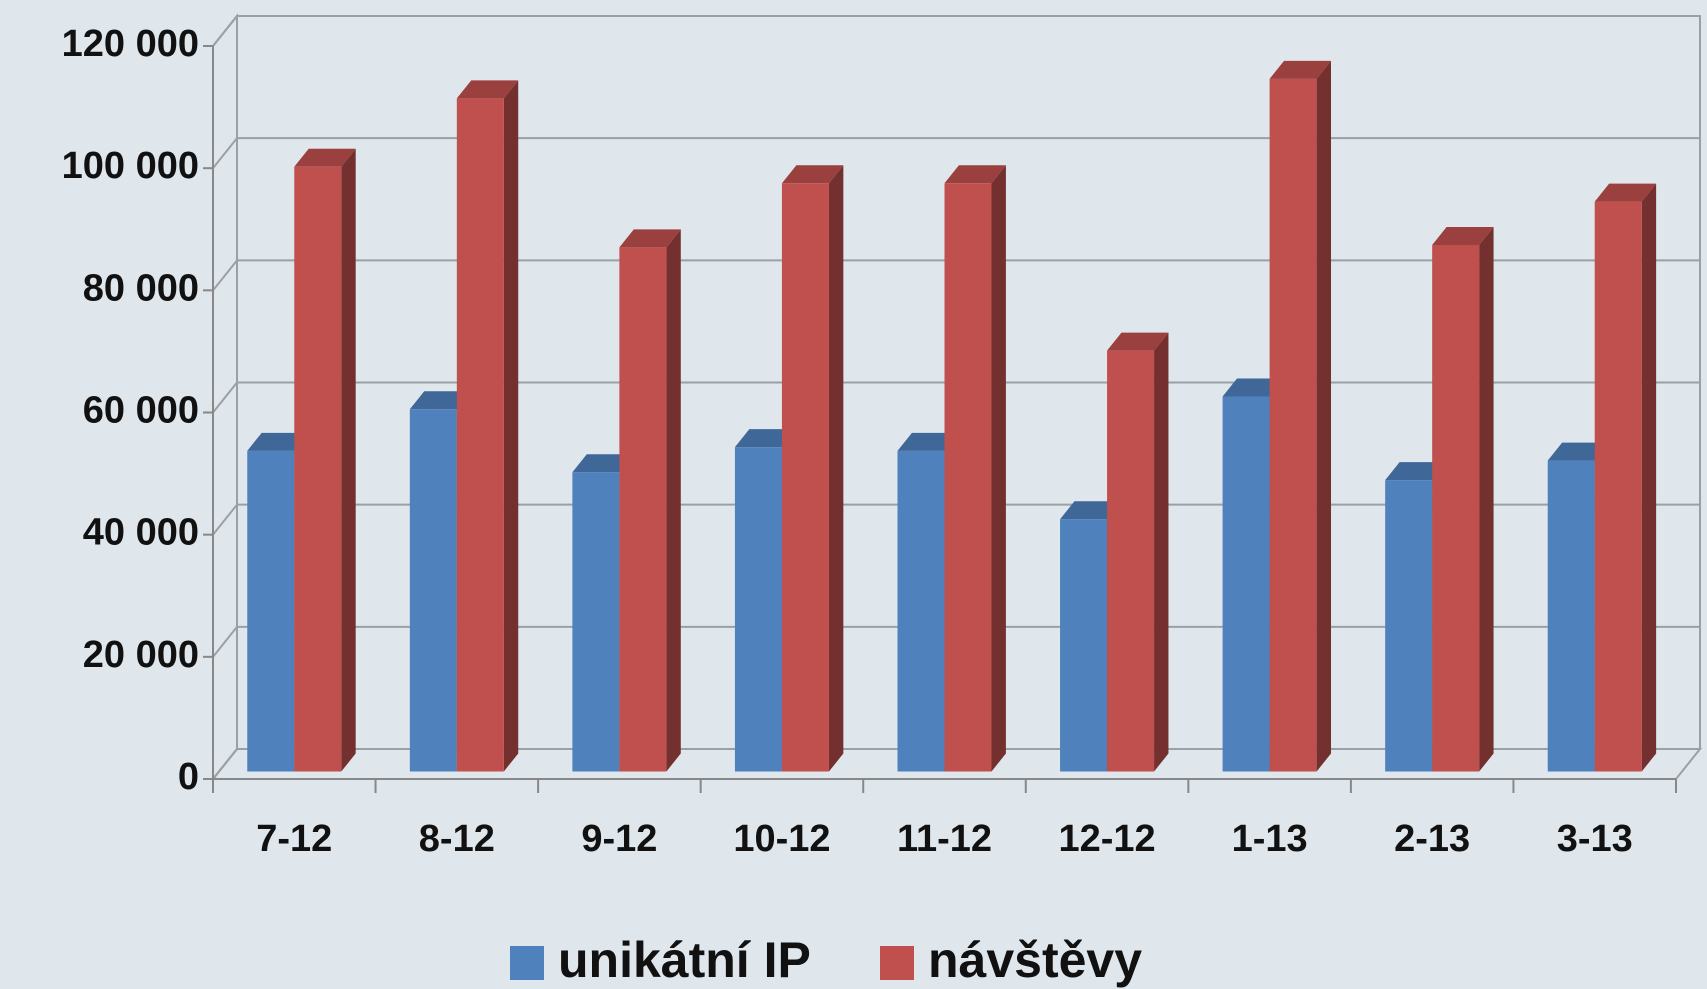  I want to click on x-tick-label: 1-13, so click(1270, 839).